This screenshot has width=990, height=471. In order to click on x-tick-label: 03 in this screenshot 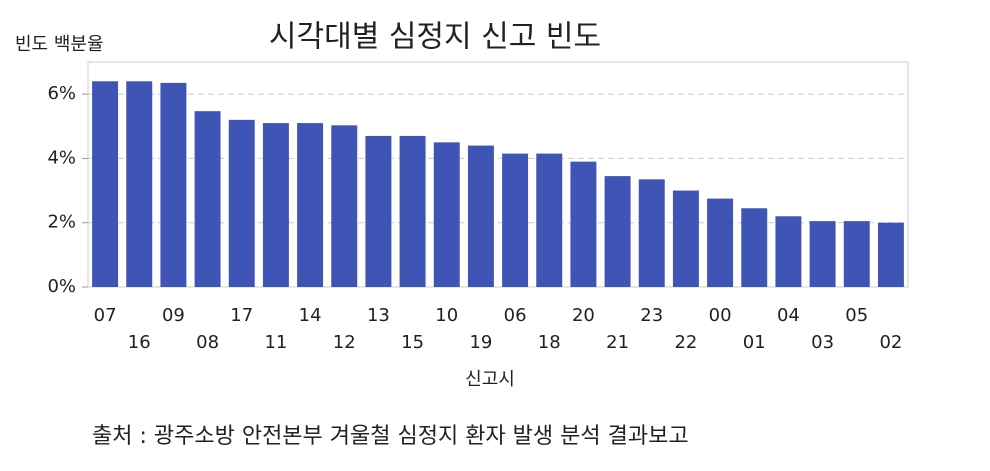, I will do `click(822, 342)`.